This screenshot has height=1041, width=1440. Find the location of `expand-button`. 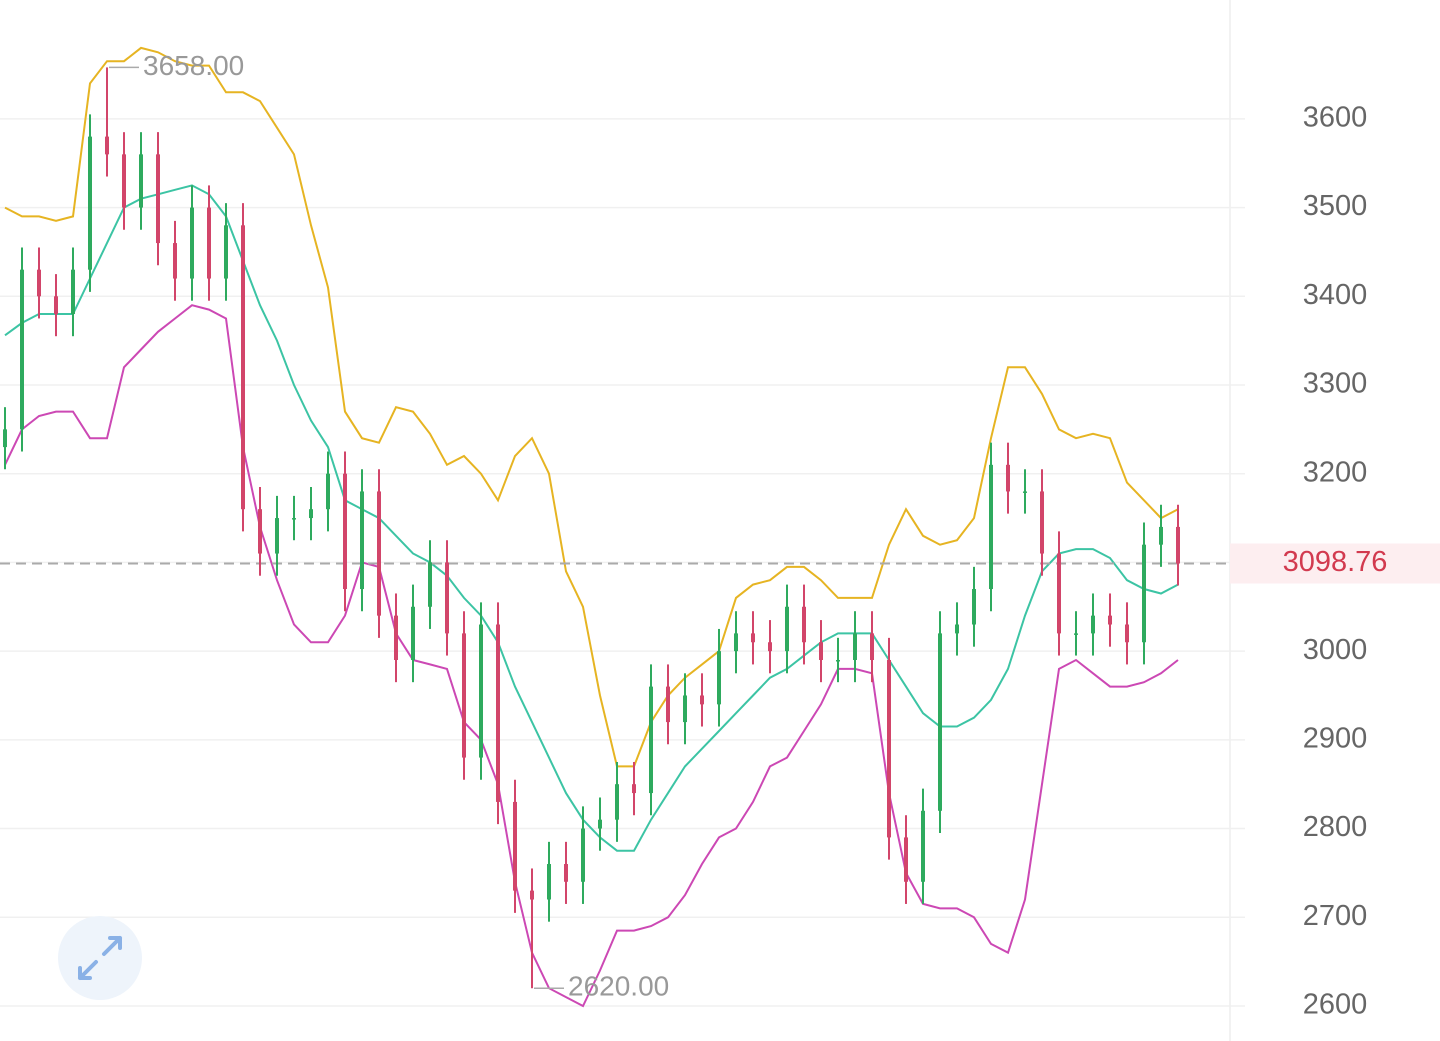

expand-button is located at coordinates (100, 958).